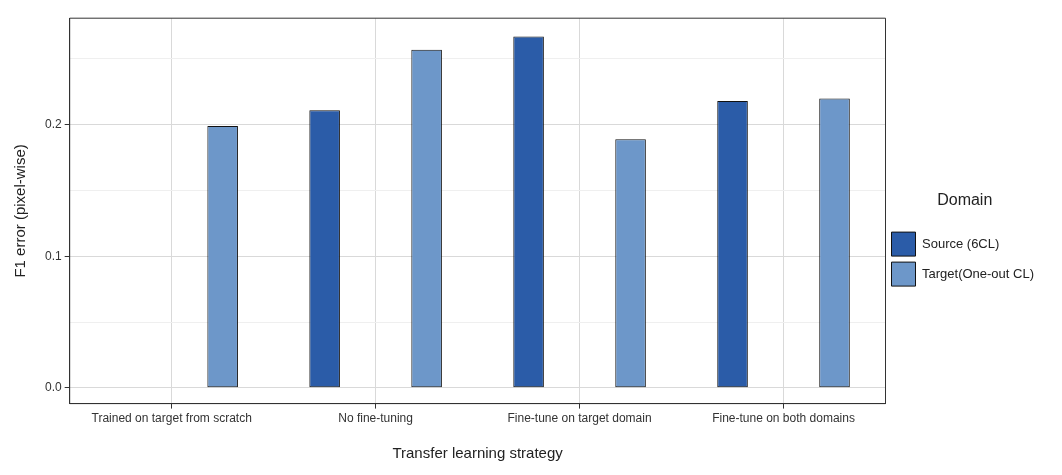  I want to click on legend-title: Domain, so click(965, 200).